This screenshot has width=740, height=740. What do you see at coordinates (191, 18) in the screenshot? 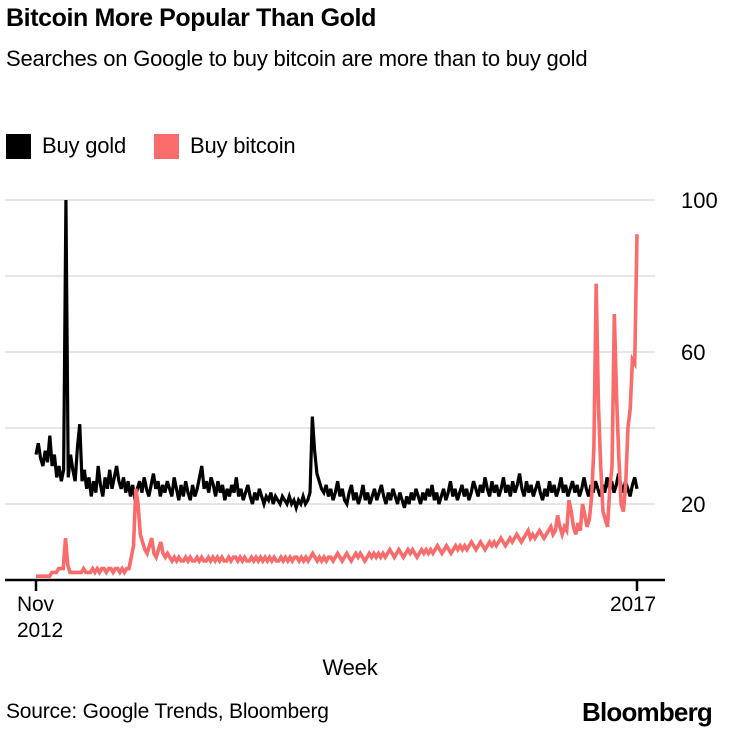
I see `page-title: Bitcoin More Popular Than Gold` at bounding box center [191, 18].